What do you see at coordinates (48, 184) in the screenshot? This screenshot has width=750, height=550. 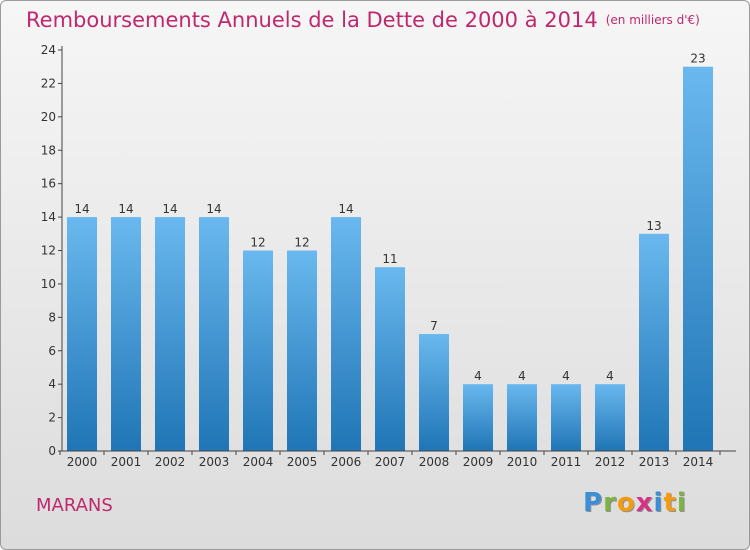 I see `y-tick-label: 16` at bounding box center [48, 184].